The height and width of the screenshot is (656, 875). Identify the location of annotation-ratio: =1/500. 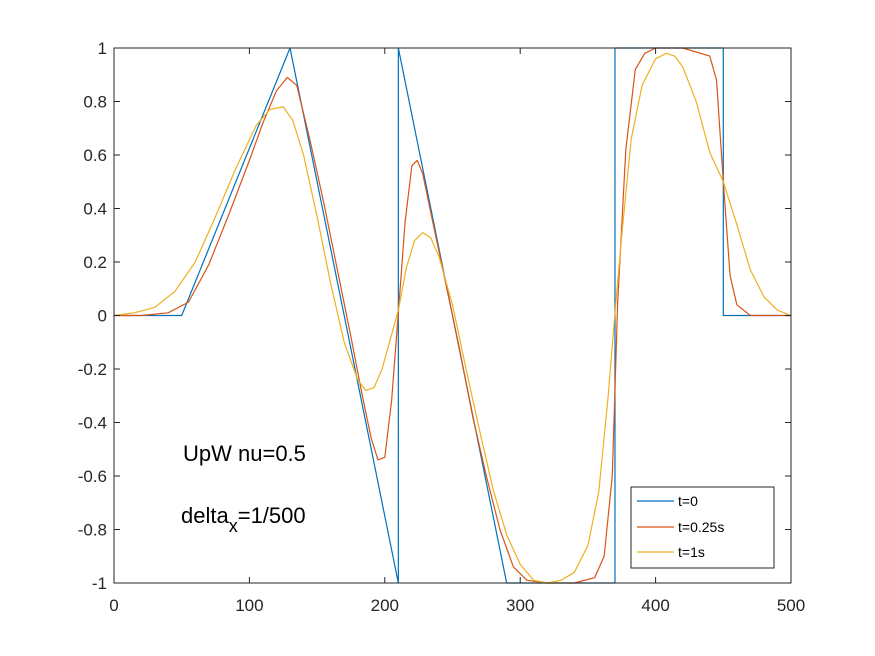
(272, 515).